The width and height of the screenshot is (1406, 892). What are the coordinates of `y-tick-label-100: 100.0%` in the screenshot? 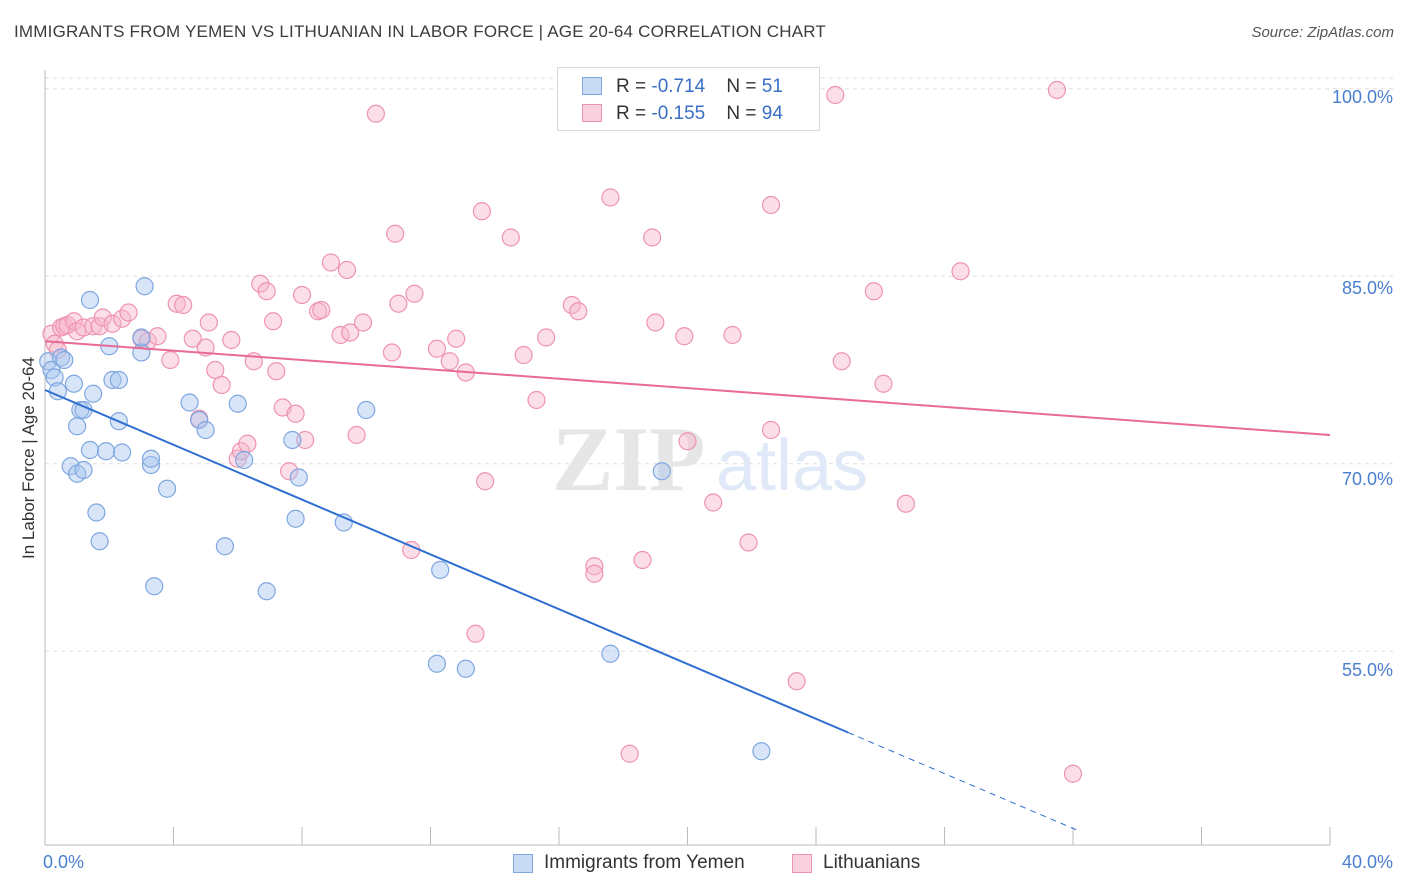 It's located at (1362, 97).